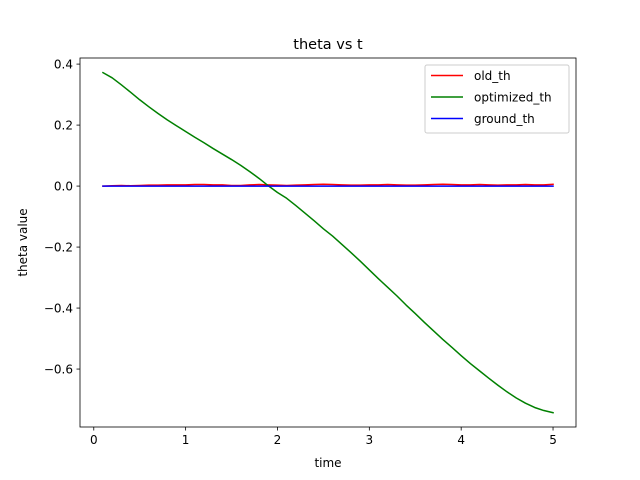 The image size is (640, 480). I want to click on y-tick-label: −0.4, so click(58, 308).